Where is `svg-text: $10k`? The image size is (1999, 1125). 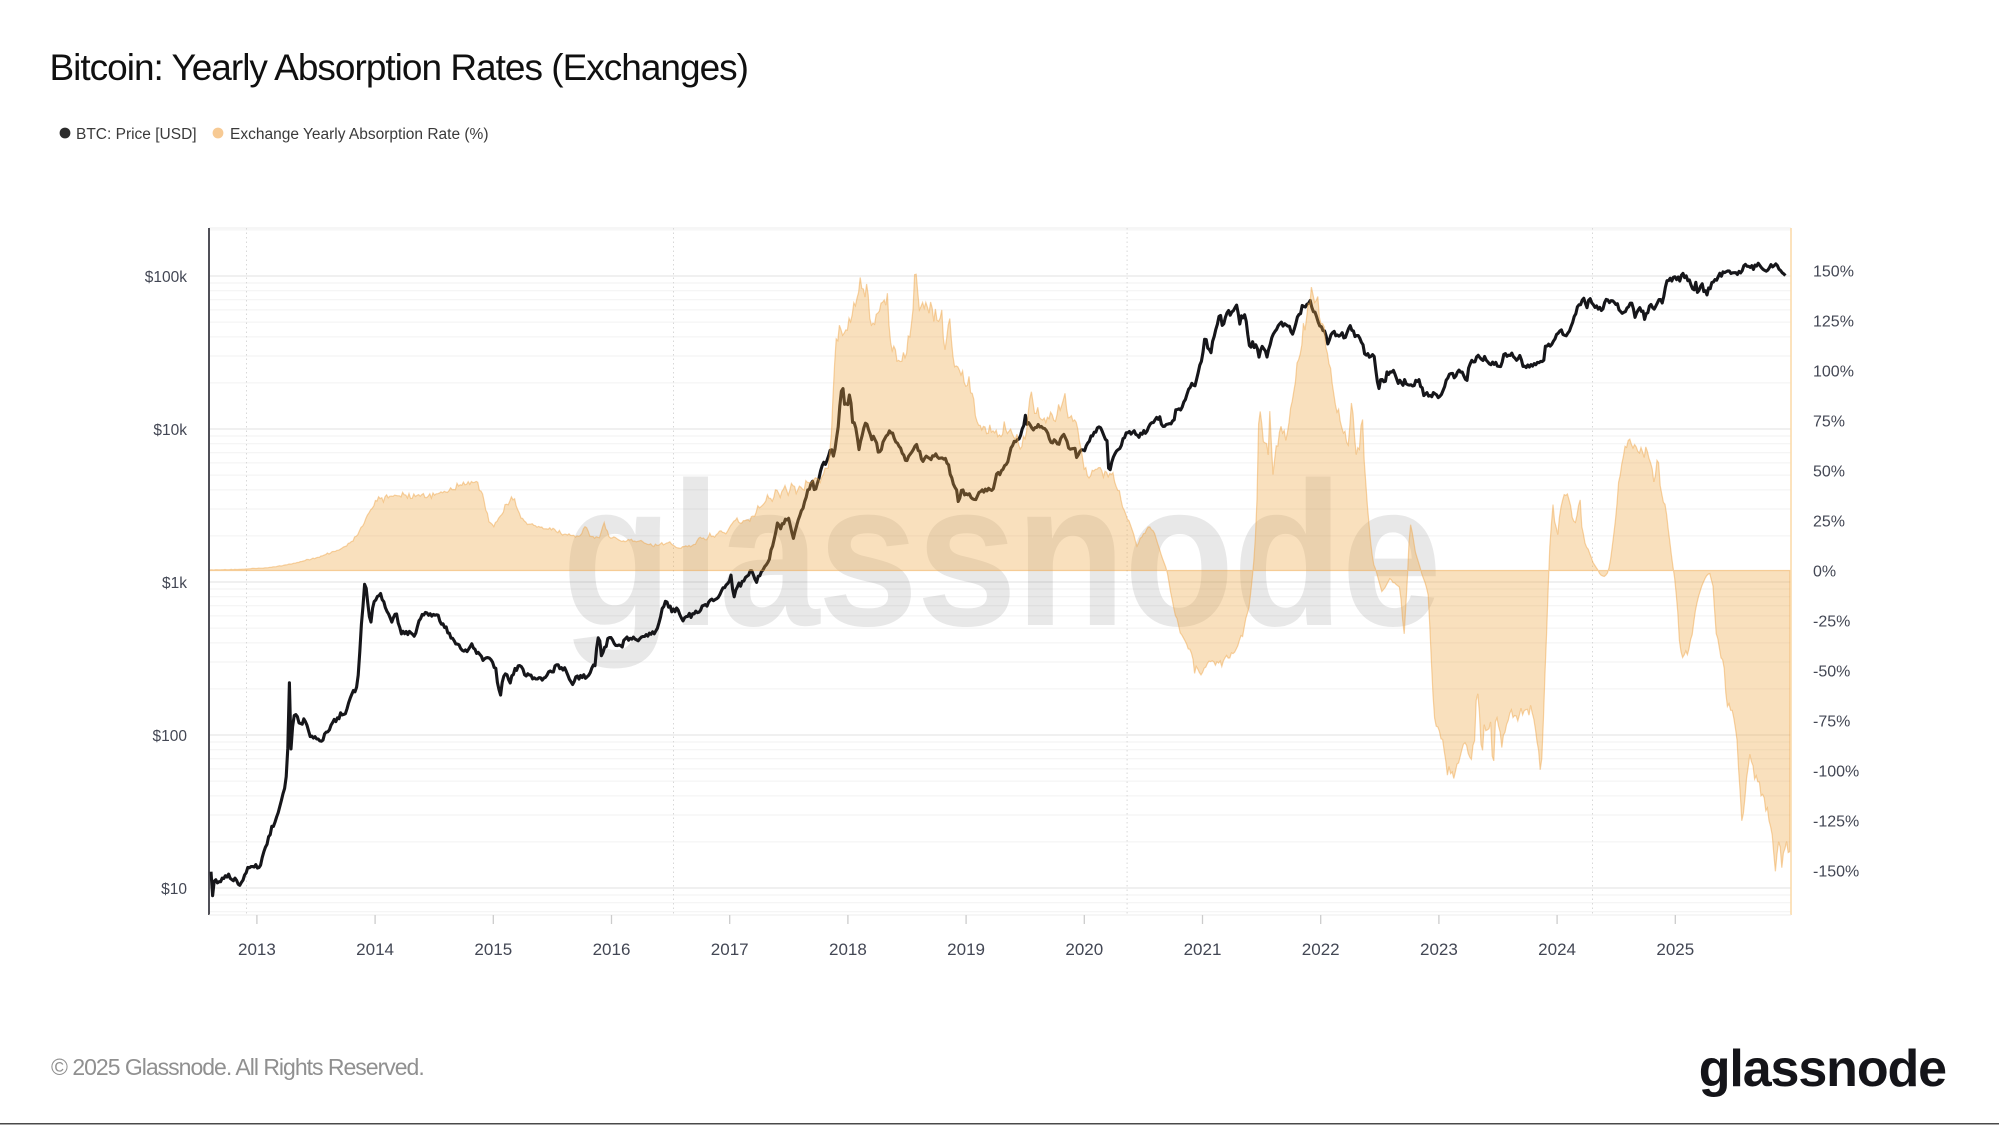 svg-text: $10k is located at coordinates (170, 430).